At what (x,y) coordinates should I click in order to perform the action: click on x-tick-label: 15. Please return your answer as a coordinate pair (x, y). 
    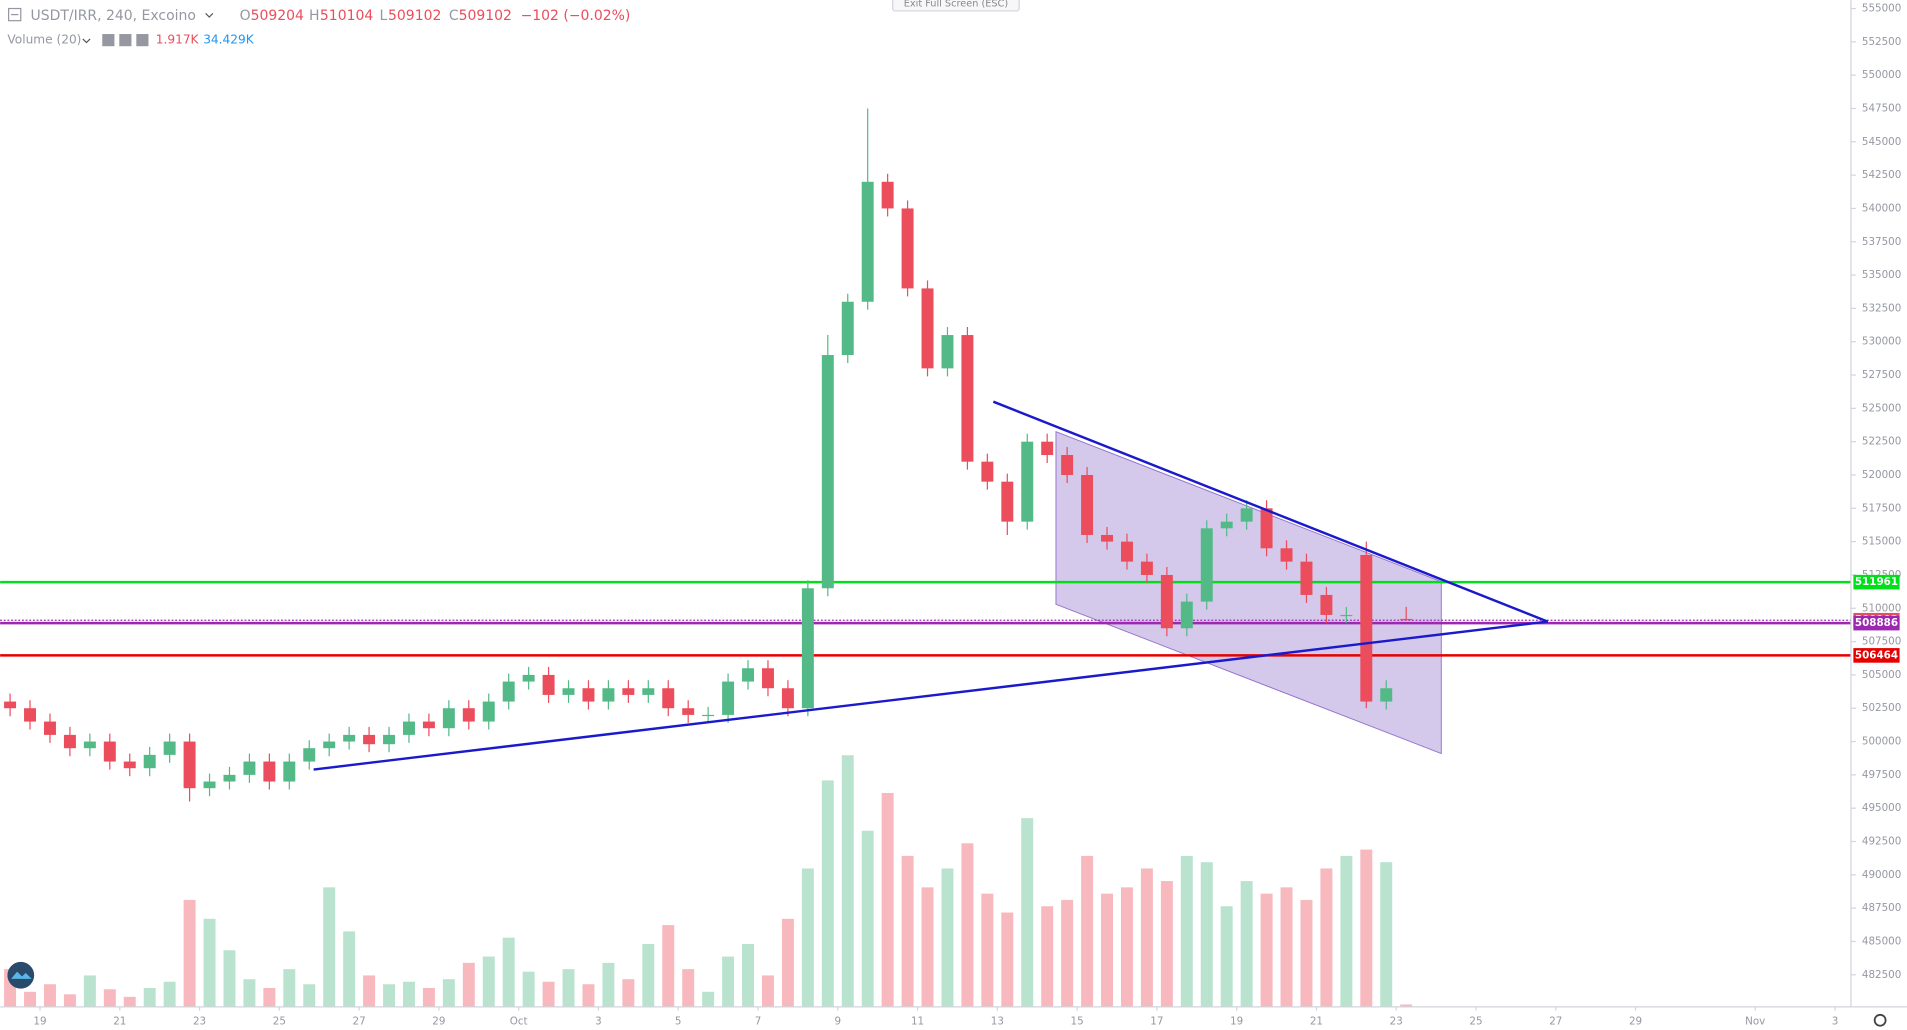
    Looking at the image, I should click on (1077, 1021).